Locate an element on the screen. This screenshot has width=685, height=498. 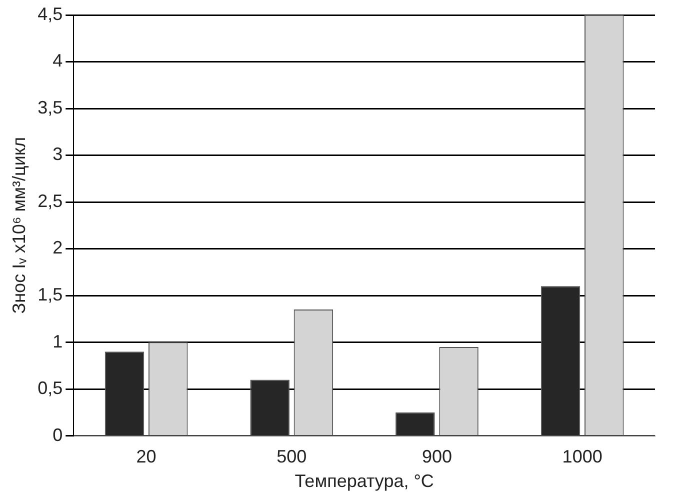
y-tick-label: 3,5 is located at coordinates (50, 107).